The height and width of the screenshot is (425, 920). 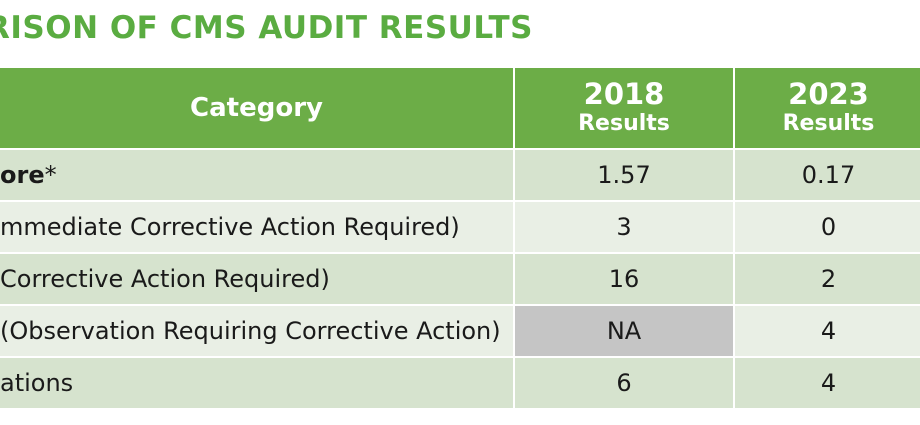 What do you see at coordinates (624, 279) in the screenshot?
I see `cell-2018: 16` at bounding box center [624, 279].